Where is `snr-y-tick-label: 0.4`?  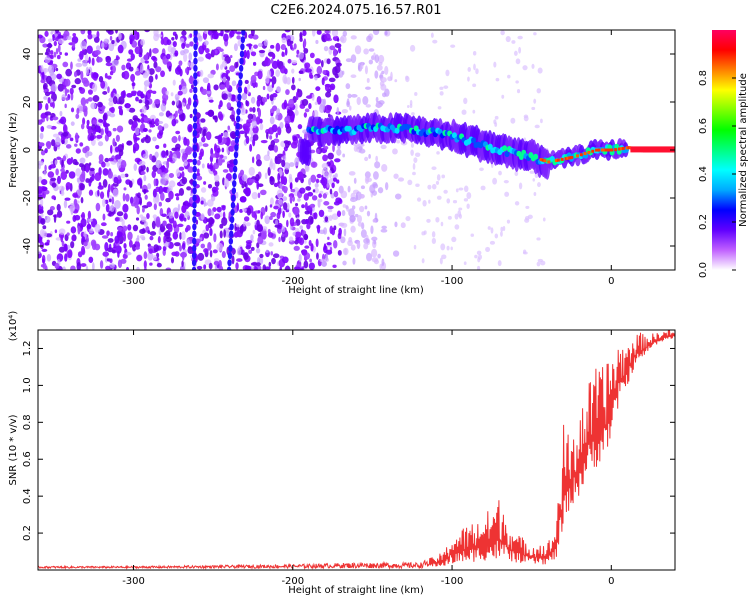
snr-y-tick-label: 0.4 is located at coordinates (27, 496).